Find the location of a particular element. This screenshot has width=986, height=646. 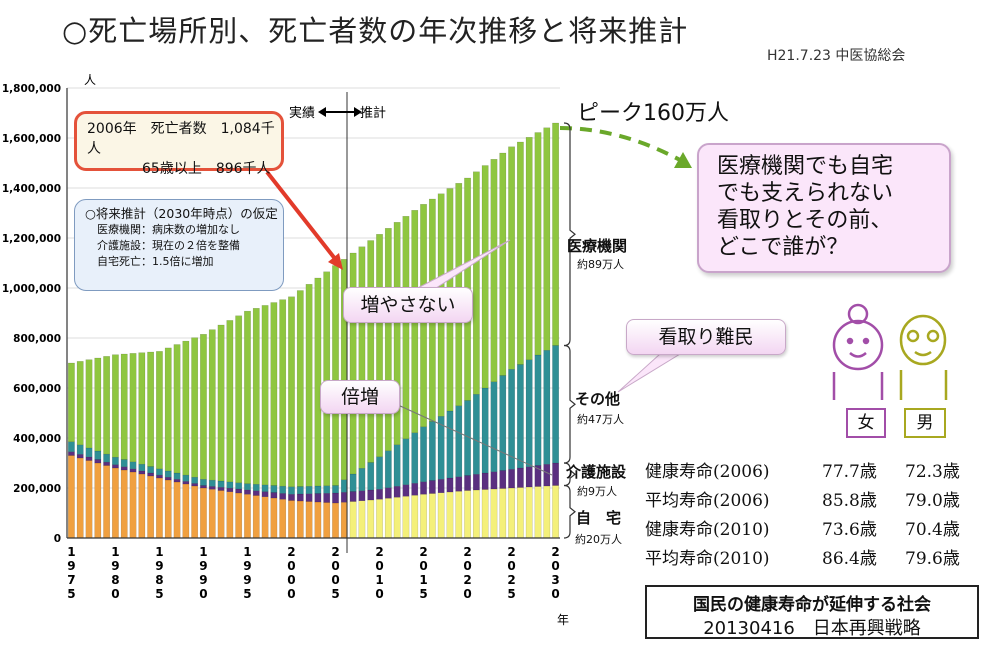

category-care-label: 介護施設 is located at coordinates (596, 472).